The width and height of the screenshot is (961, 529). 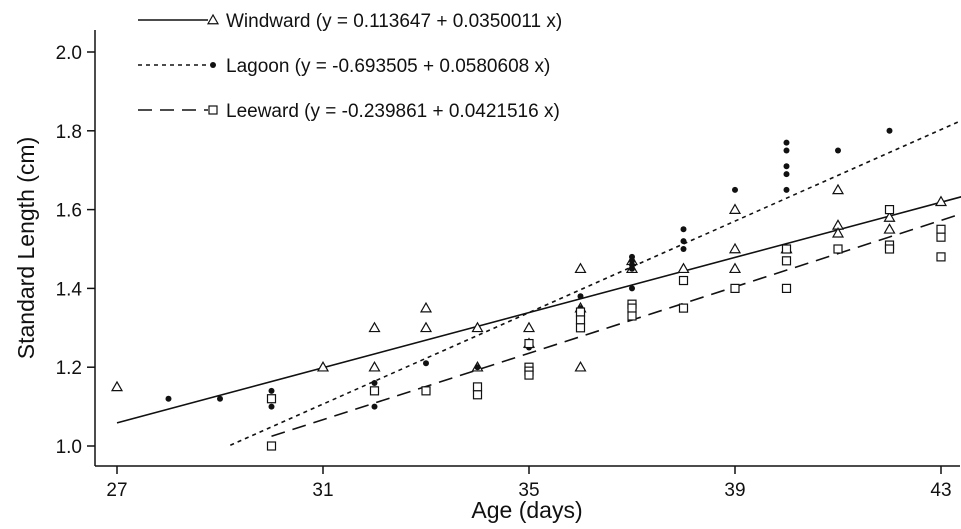 What do you see at coordinates (69, 211) in the screenshot?
I see `y-tick-label: 1.6` at bounding box center [69, 211].